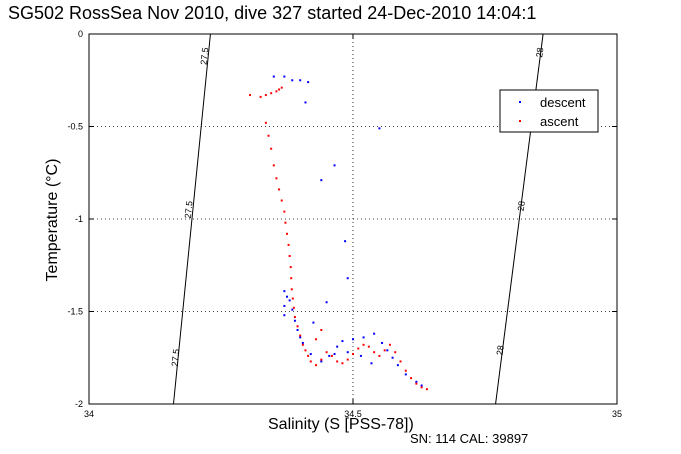 This screenshot has width=681, height=454. What do you see at coordinates (79, 219) in the screenshot?
I see `y-tick-label: -1` at bounding box center [79, 219].